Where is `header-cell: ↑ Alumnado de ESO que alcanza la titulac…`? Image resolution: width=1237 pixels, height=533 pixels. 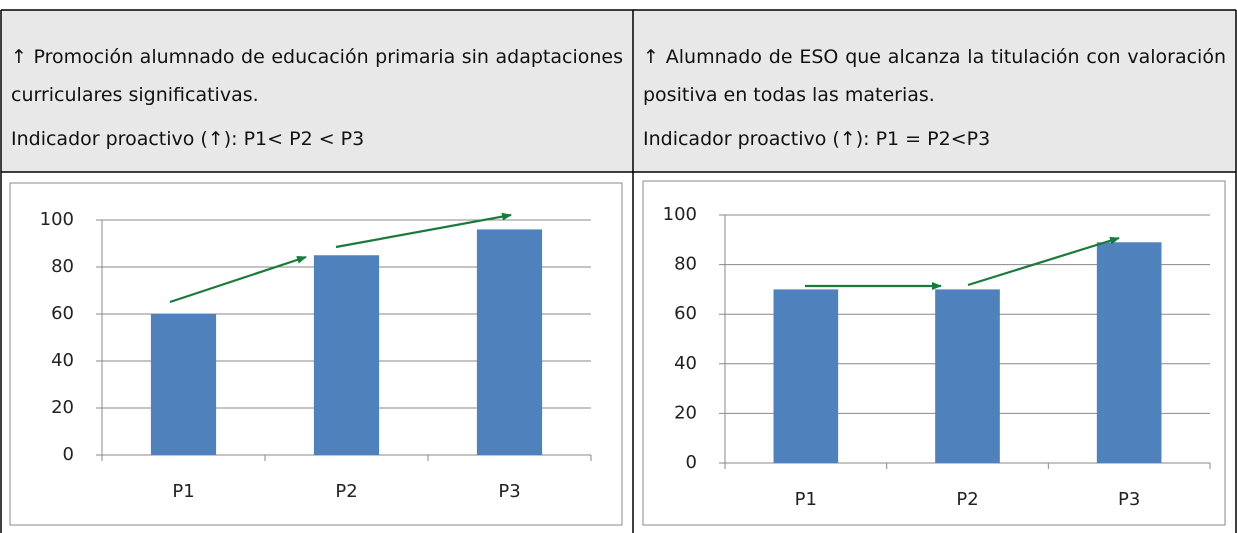 header-cell: ↑ Alumnado de ESO que alcanza la titulac… is located at coordinates (934, 91).